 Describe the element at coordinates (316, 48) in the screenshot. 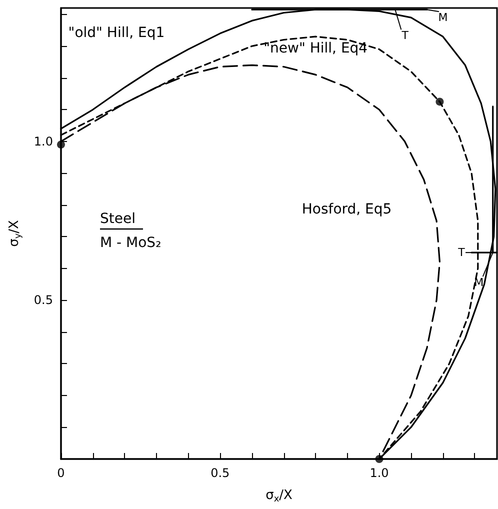

I see `series-label: "new" Hill, Eq4` at that location.